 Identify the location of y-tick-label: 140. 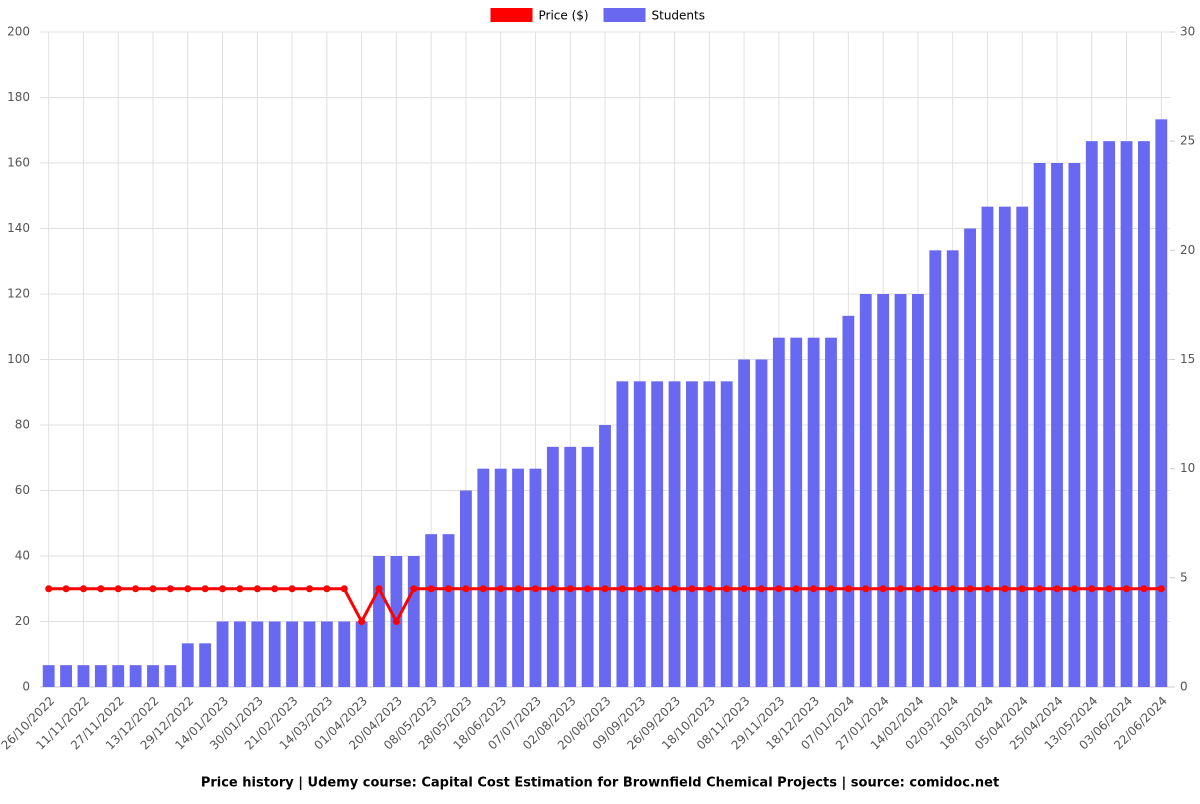
(18, 228).